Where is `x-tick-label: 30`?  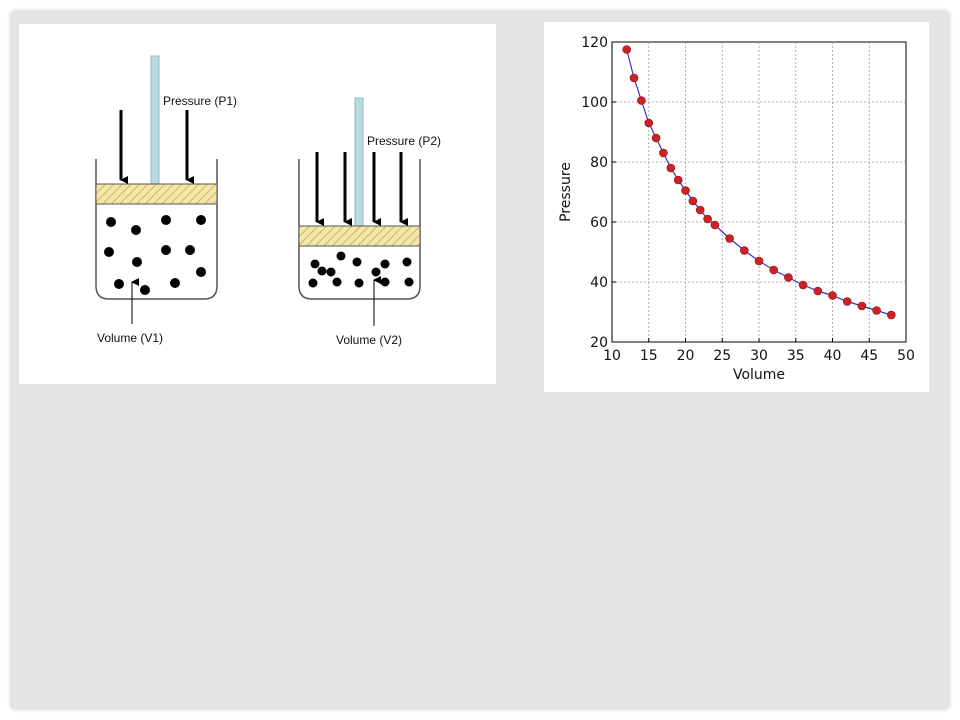
x-tick-label: 30 is located at coordinates (759, 356).